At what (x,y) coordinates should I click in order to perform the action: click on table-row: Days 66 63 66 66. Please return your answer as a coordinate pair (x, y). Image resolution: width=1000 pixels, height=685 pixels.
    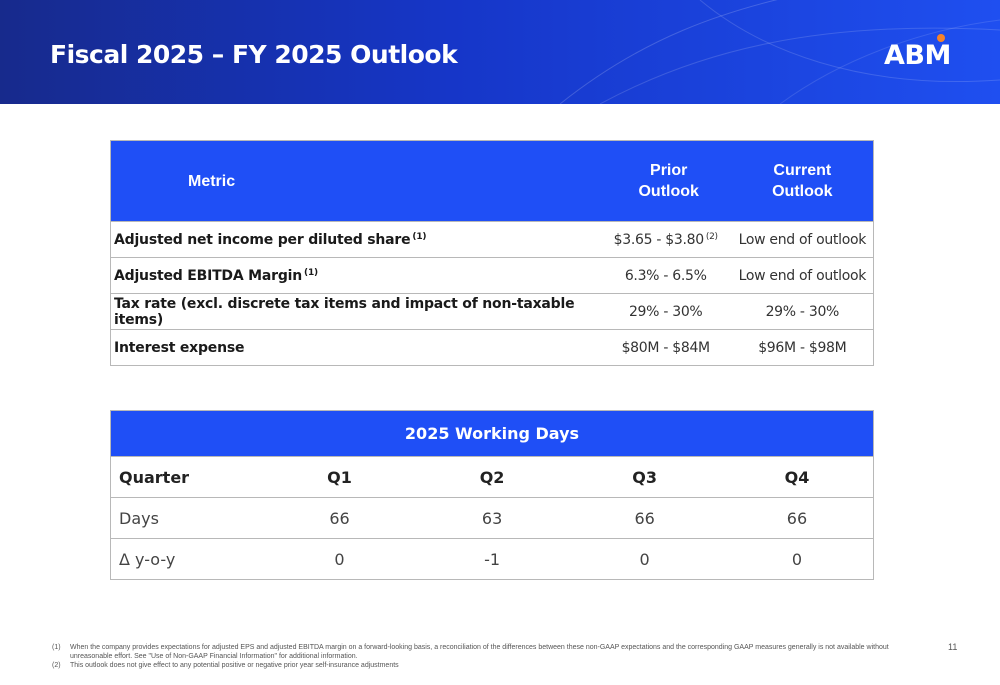
    Looking at the image, I should click on (492, 518).